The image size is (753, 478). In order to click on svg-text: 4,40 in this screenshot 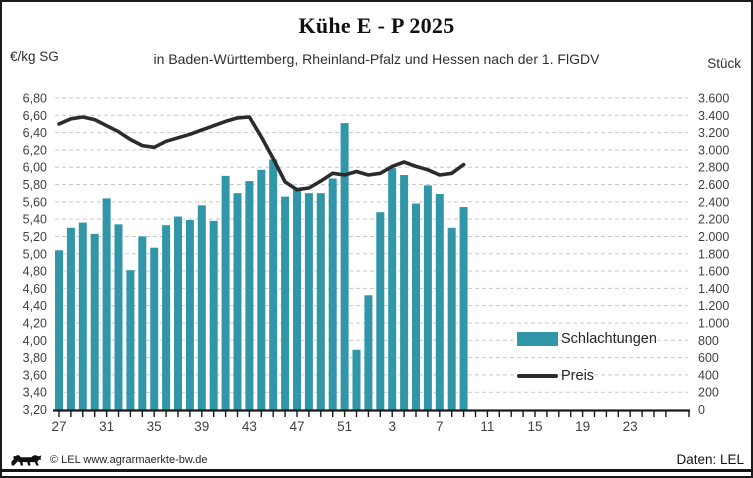, I will do `click(35, 306)`.